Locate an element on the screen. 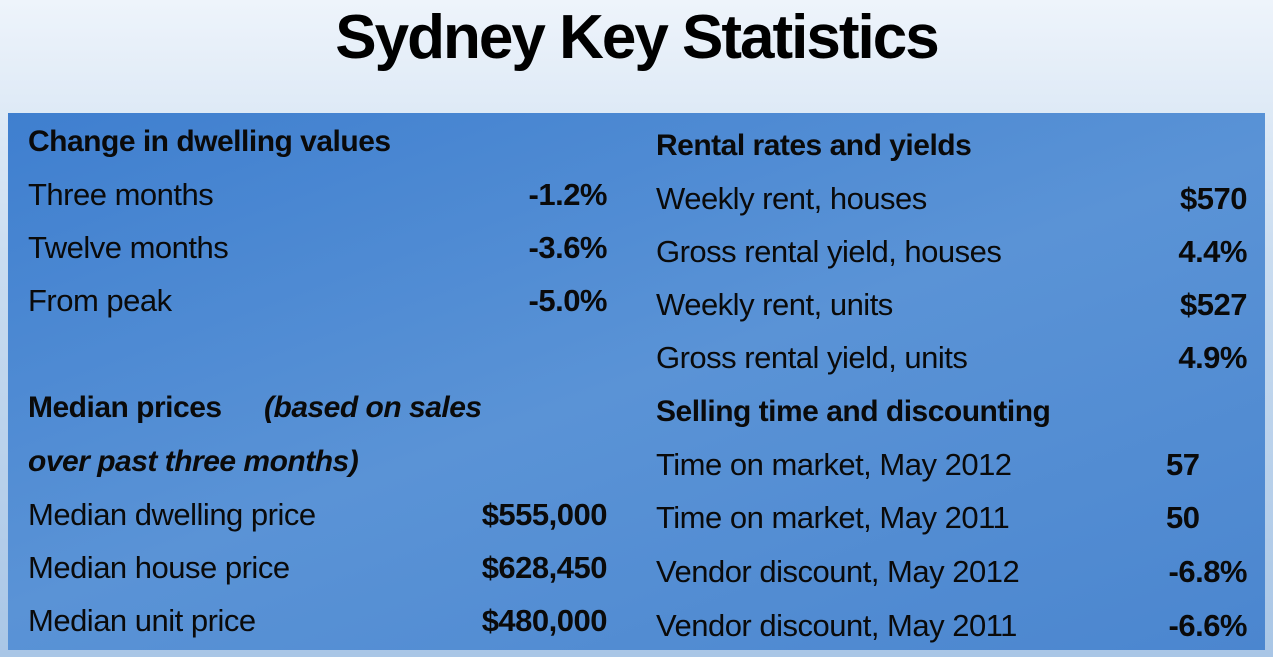  row-label: Gross rental yield, units is located at coordinates (812, 357).